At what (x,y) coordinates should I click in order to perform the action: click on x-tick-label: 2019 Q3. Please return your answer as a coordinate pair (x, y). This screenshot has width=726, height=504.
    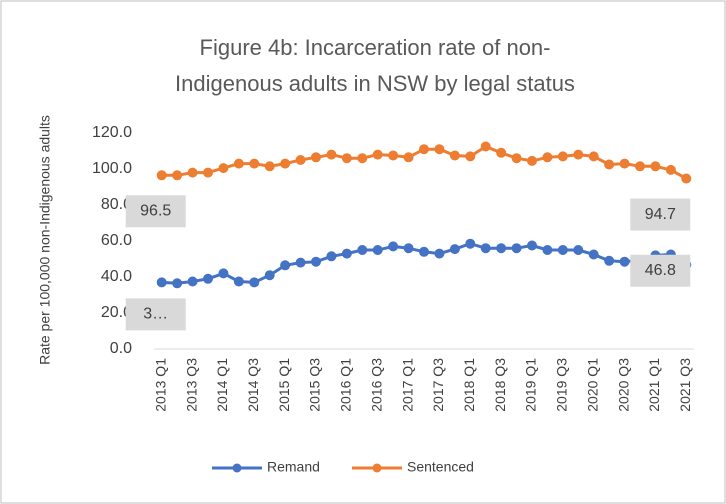
    Looking at the image, I should click on (562, 385).